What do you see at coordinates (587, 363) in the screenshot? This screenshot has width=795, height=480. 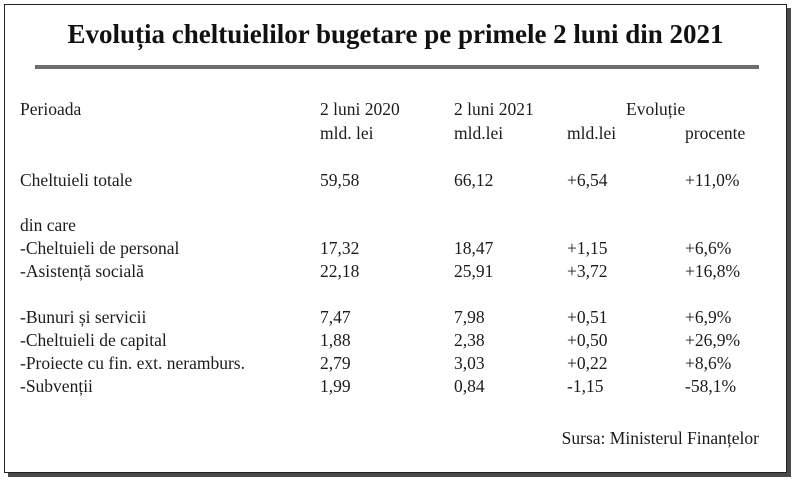 I see `value-evolutie-mld: +0,22` at bounding box center [587, 363].